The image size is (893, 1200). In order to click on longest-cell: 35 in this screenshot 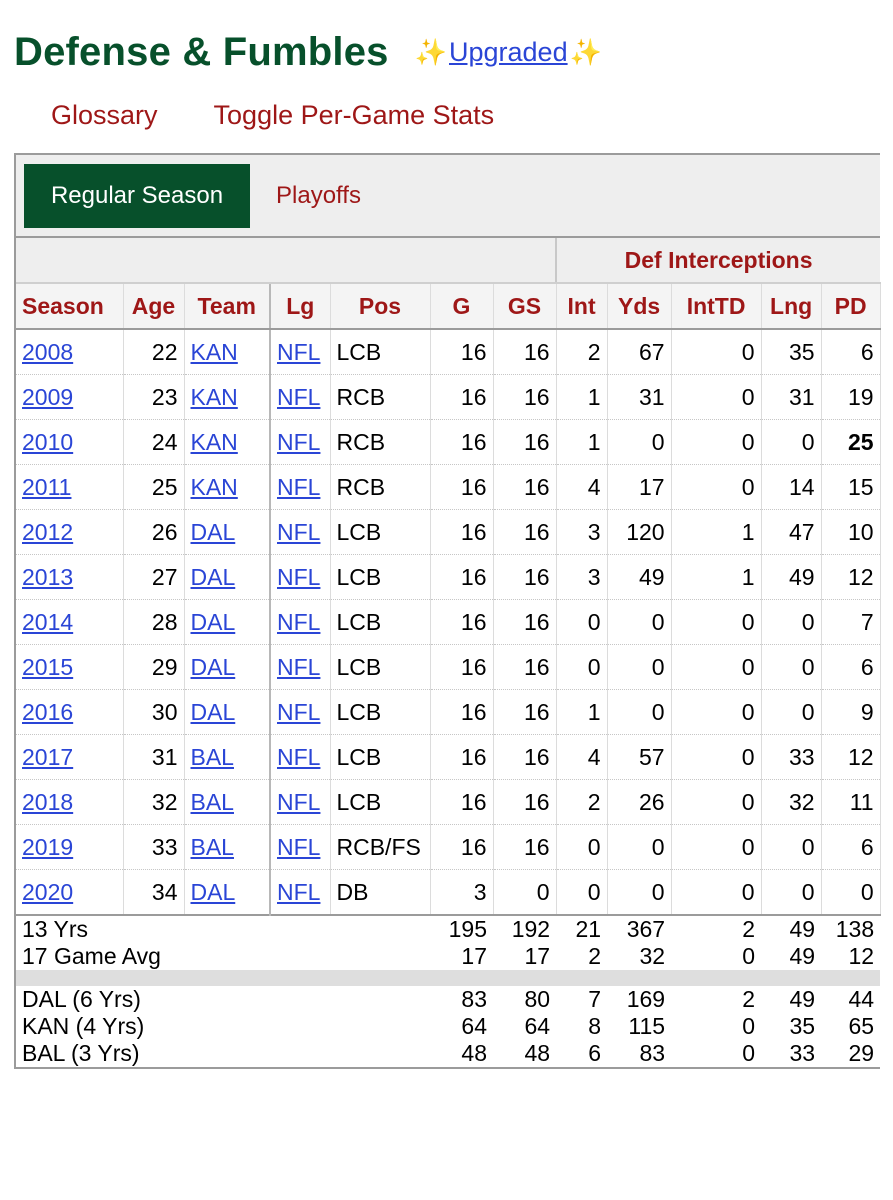, I will do `click(802, 351)`.